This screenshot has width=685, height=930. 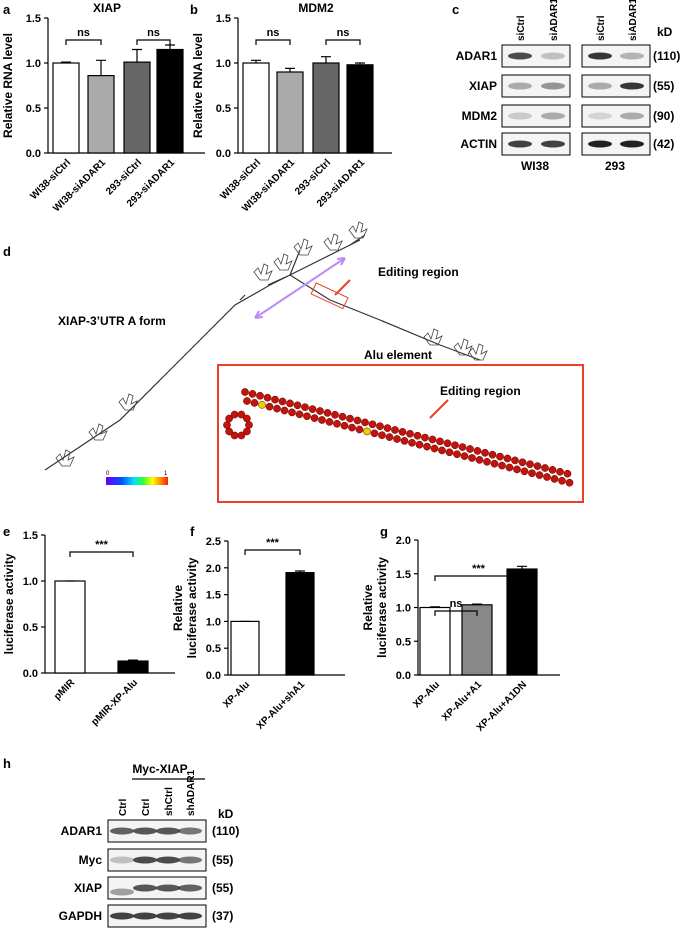 What do you see at coordinates (663, 86) in the screenshot?
I see `blot-kd: (55)` at bounding box center [663, 86].